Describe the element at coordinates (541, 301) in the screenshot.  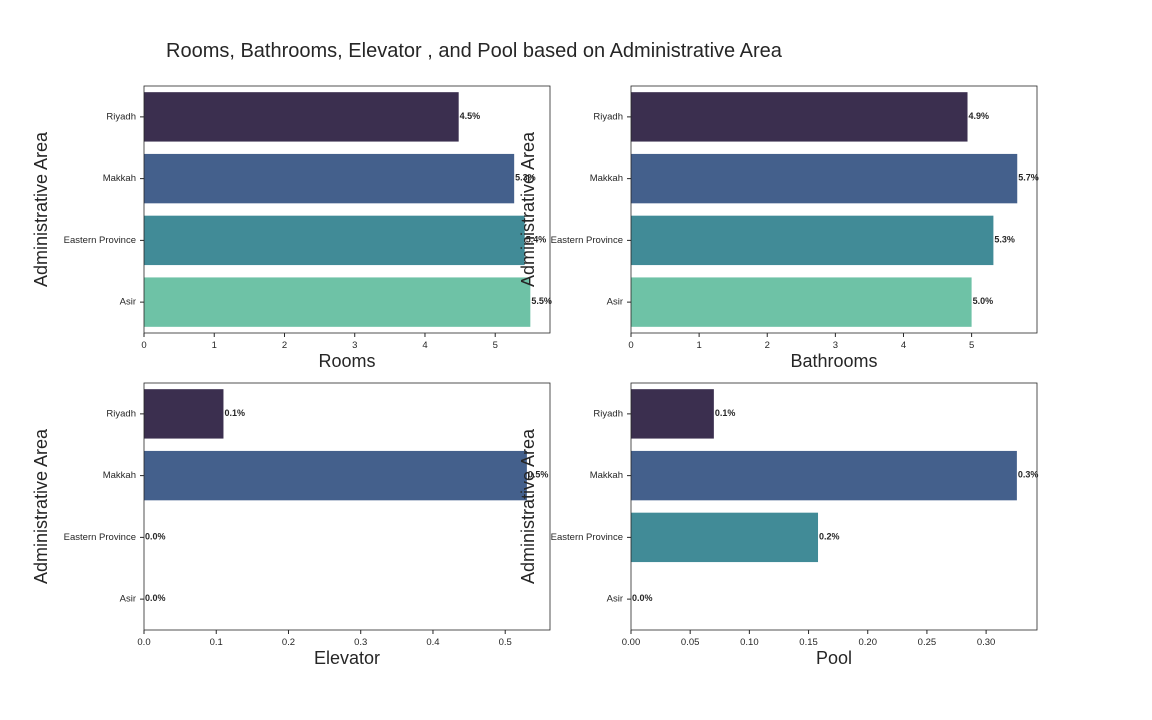
I see `data-label: 5.5%` at that location.